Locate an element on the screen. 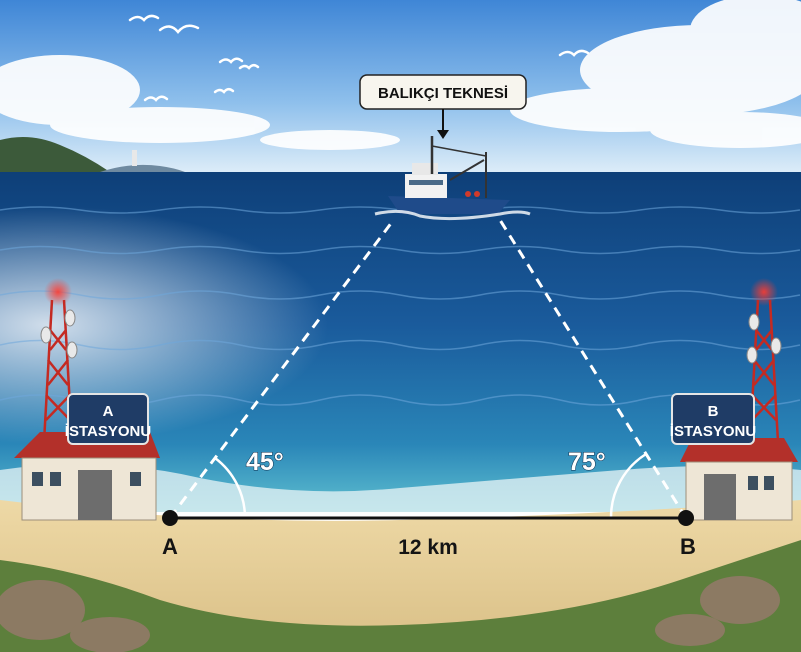 This screenshot has width=801, height=652. point-a-marker is located at coordinates (170, 518).